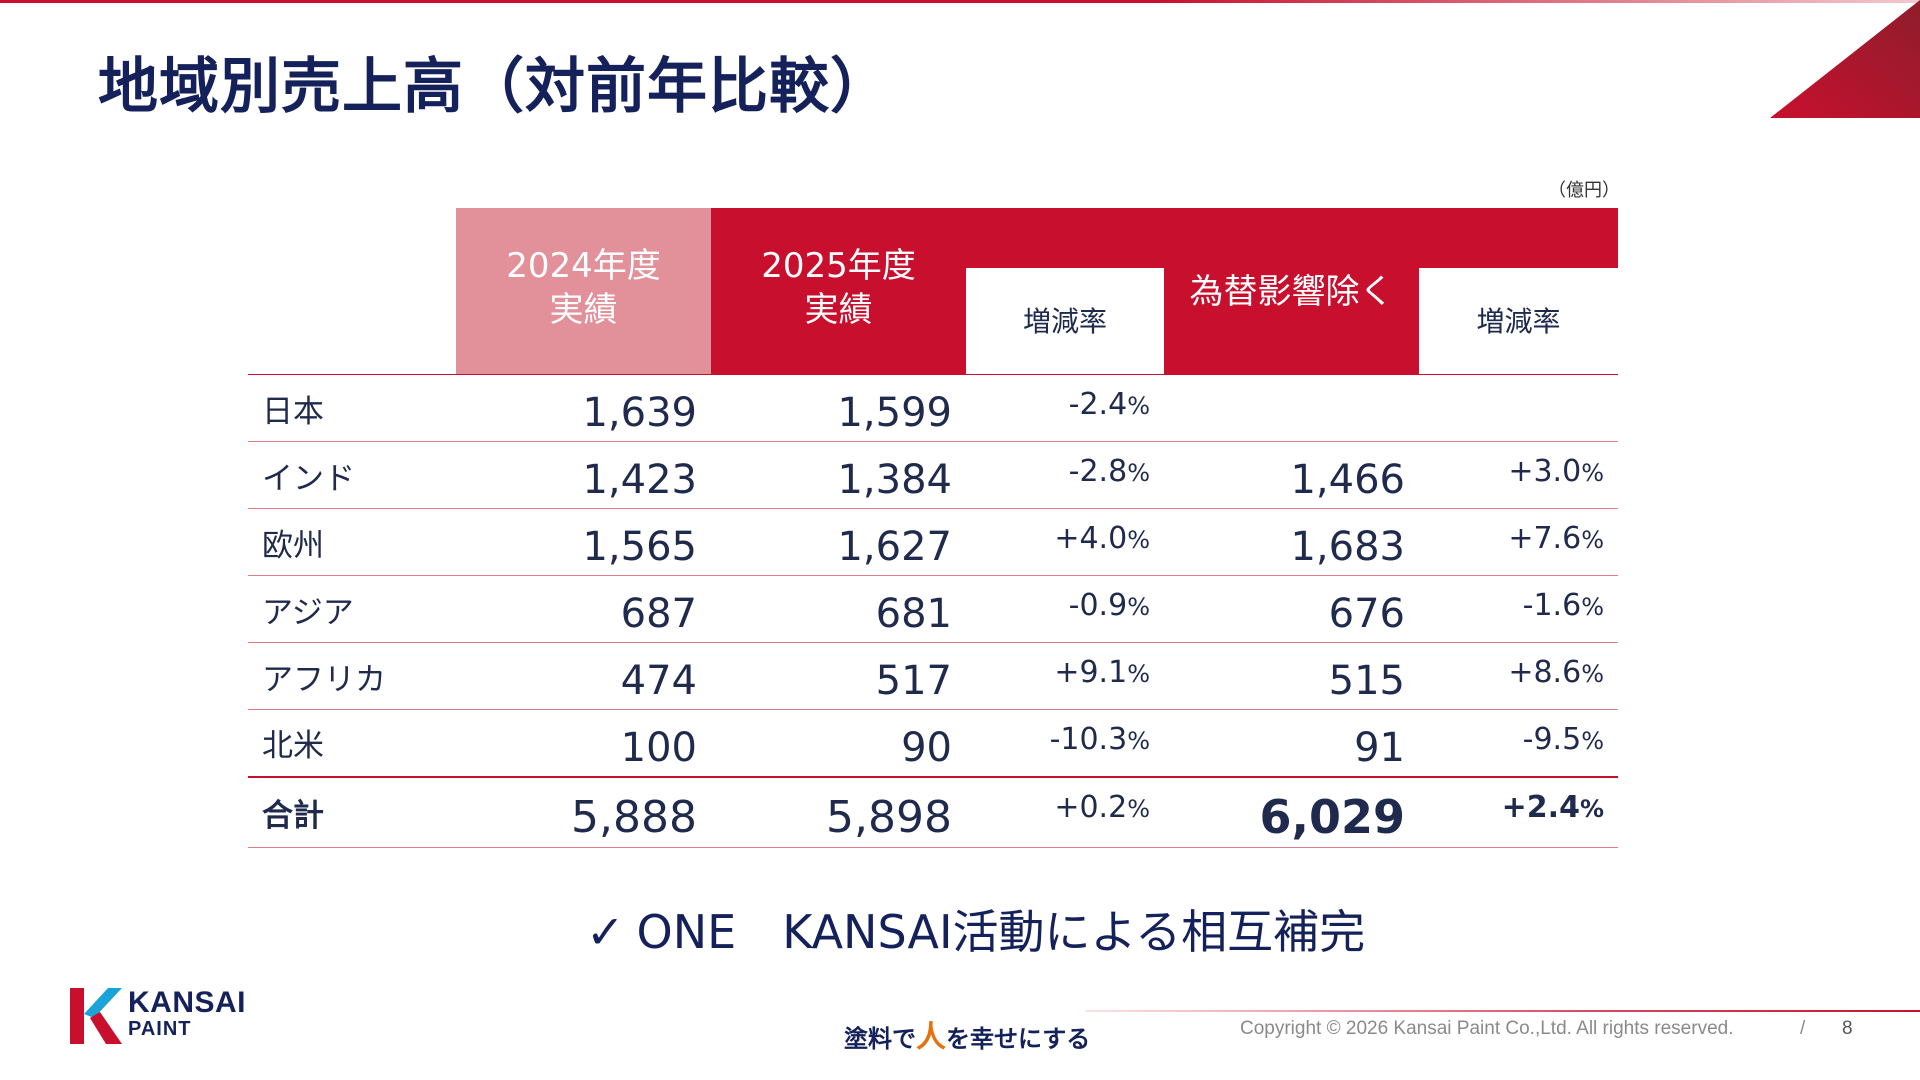  Describe the element at coordinates (308, 612) in the screenshot. I see `region-name: アジア` at that location.